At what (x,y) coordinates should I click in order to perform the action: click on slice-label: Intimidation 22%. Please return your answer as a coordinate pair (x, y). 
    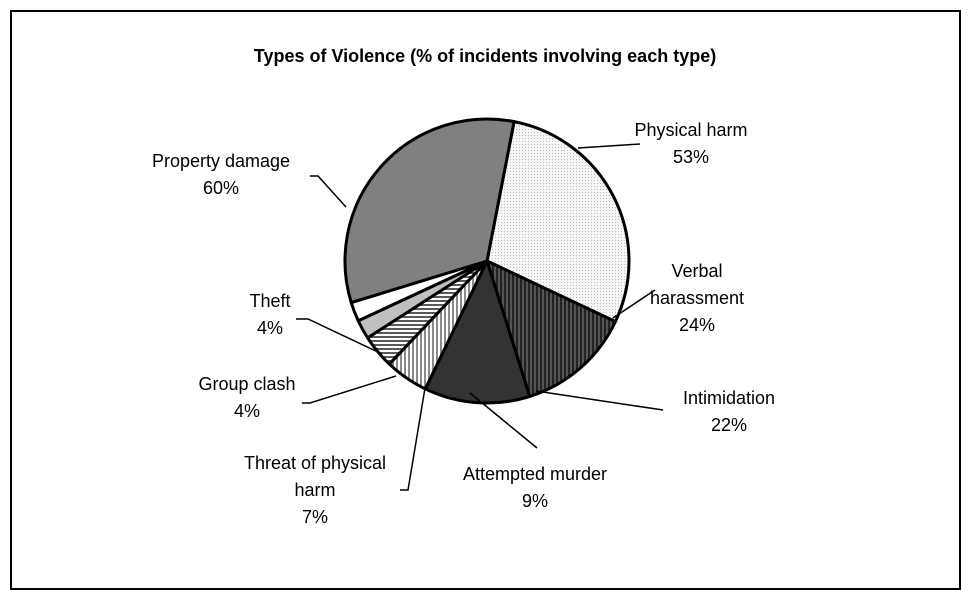
    Looking at the image, I should click on (729, 411).